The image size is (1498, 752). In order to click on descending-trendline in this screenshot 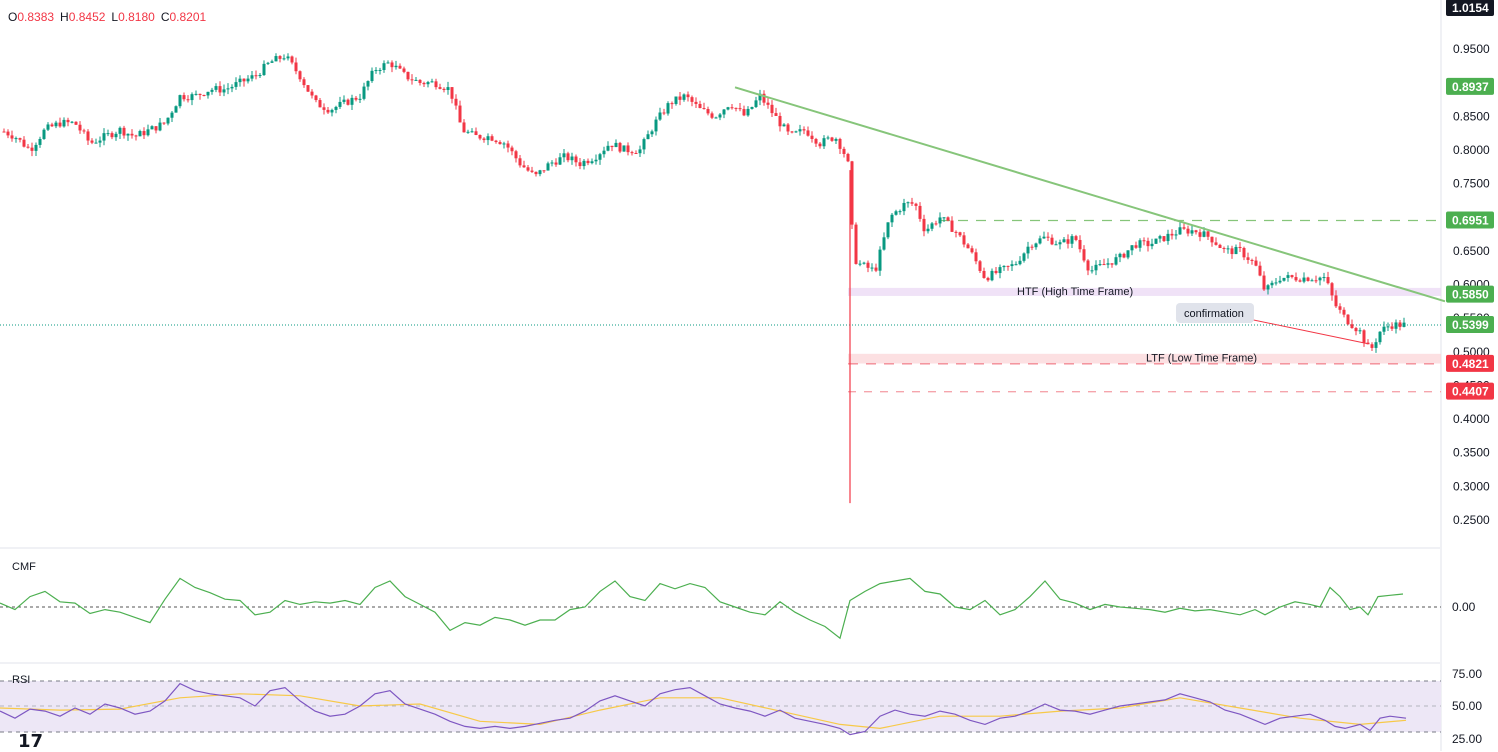, I will do `click(1090, 194)`.